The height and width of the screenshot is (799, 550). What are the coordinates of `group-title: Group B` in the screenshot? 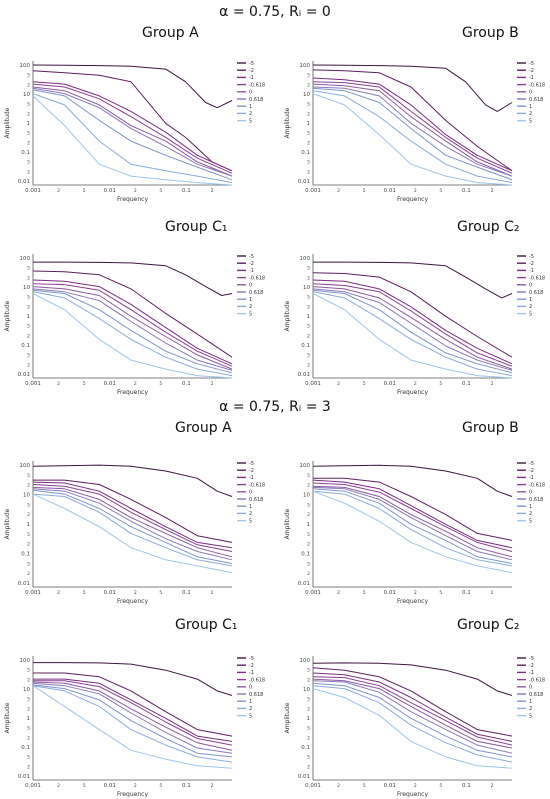 It's located at (490, 428).